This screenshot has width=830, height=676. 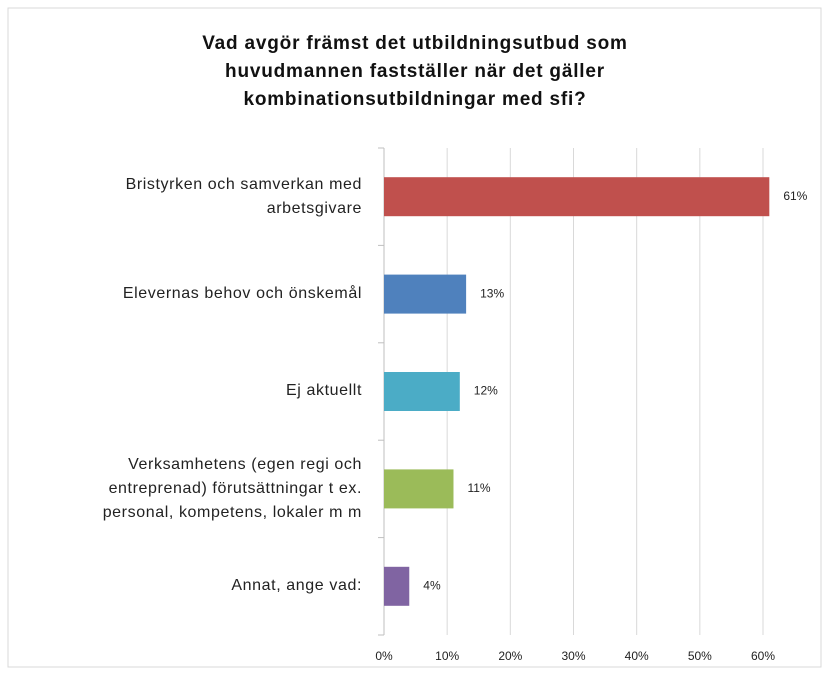 I want to click on value-label: 61%, so click(x=795, y=196).